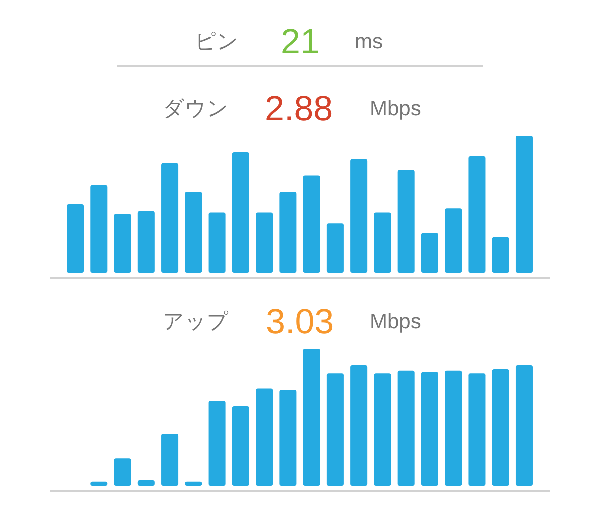 This screenshot has width=600, height=520. I want to click on text: 21, so click(300, 42).